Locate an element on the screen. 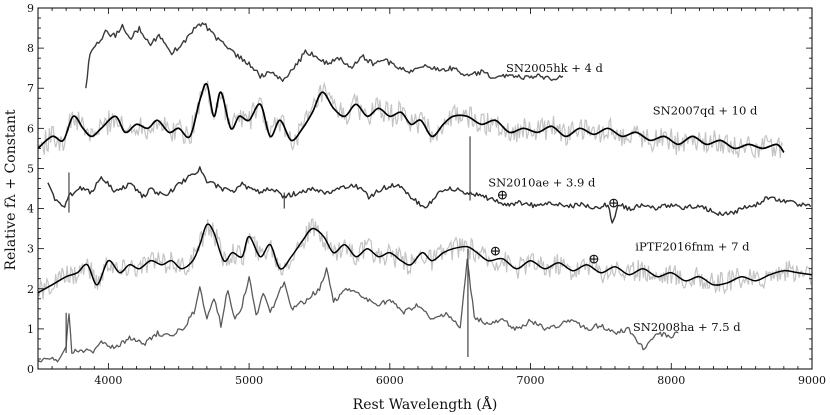 This screenshot has height=415, width=830. x-tick-label: 9000 is located at coordinates (812, 380).